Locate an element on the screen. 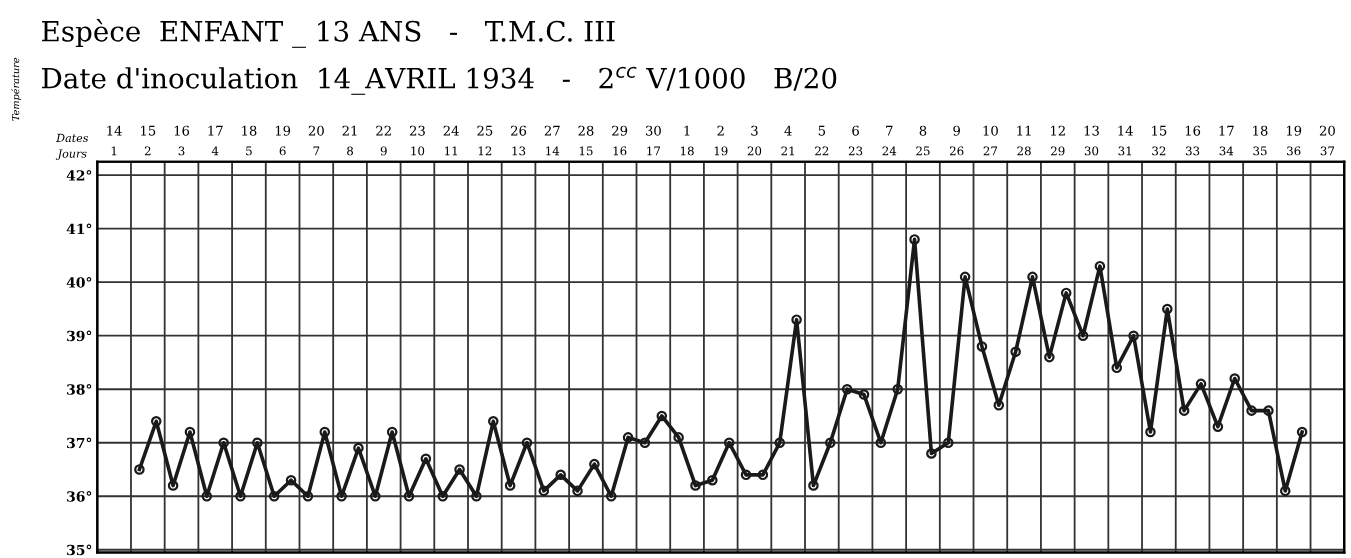  x-tick-label: 22 is located at coordinates (822, 151).